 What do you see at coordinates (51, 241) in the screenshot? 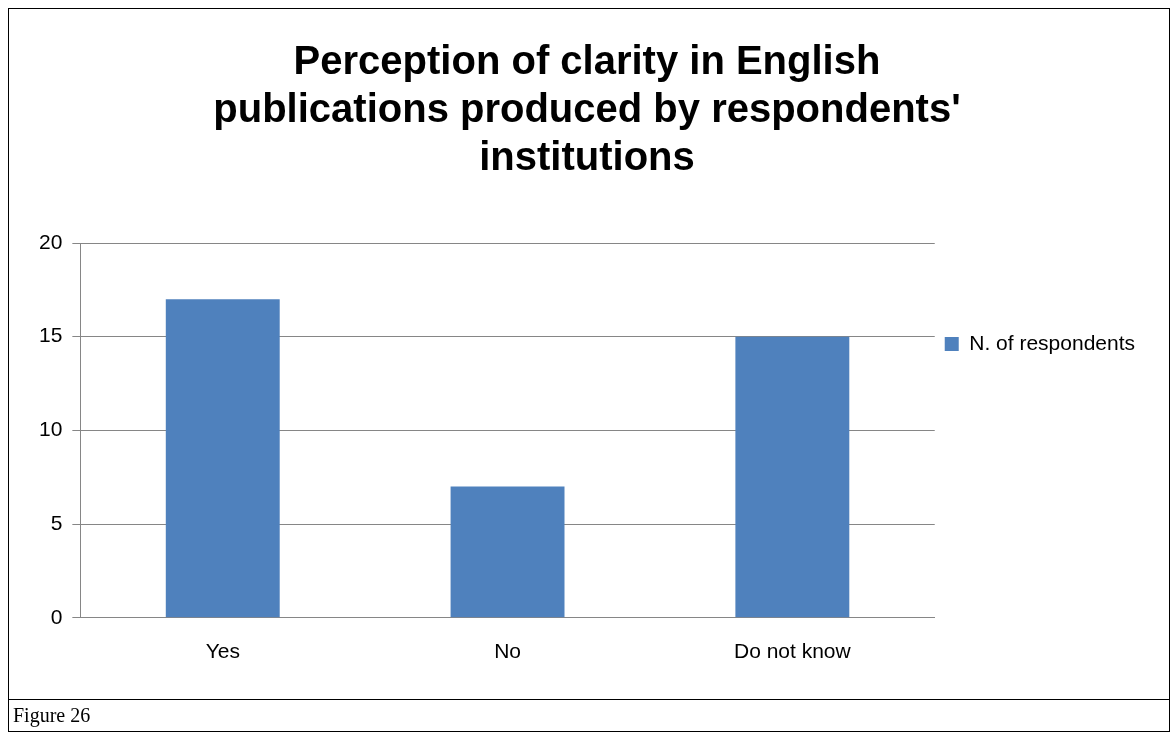
I see `y-tick-label: 20` at bounding box center [51, 241].